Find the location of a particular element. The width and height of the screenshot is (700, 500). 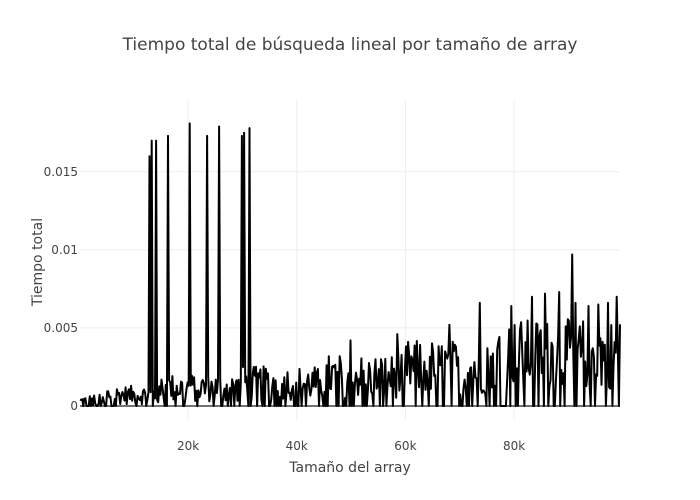

x-tick-label: 60k is located at coordinates (405, 446).